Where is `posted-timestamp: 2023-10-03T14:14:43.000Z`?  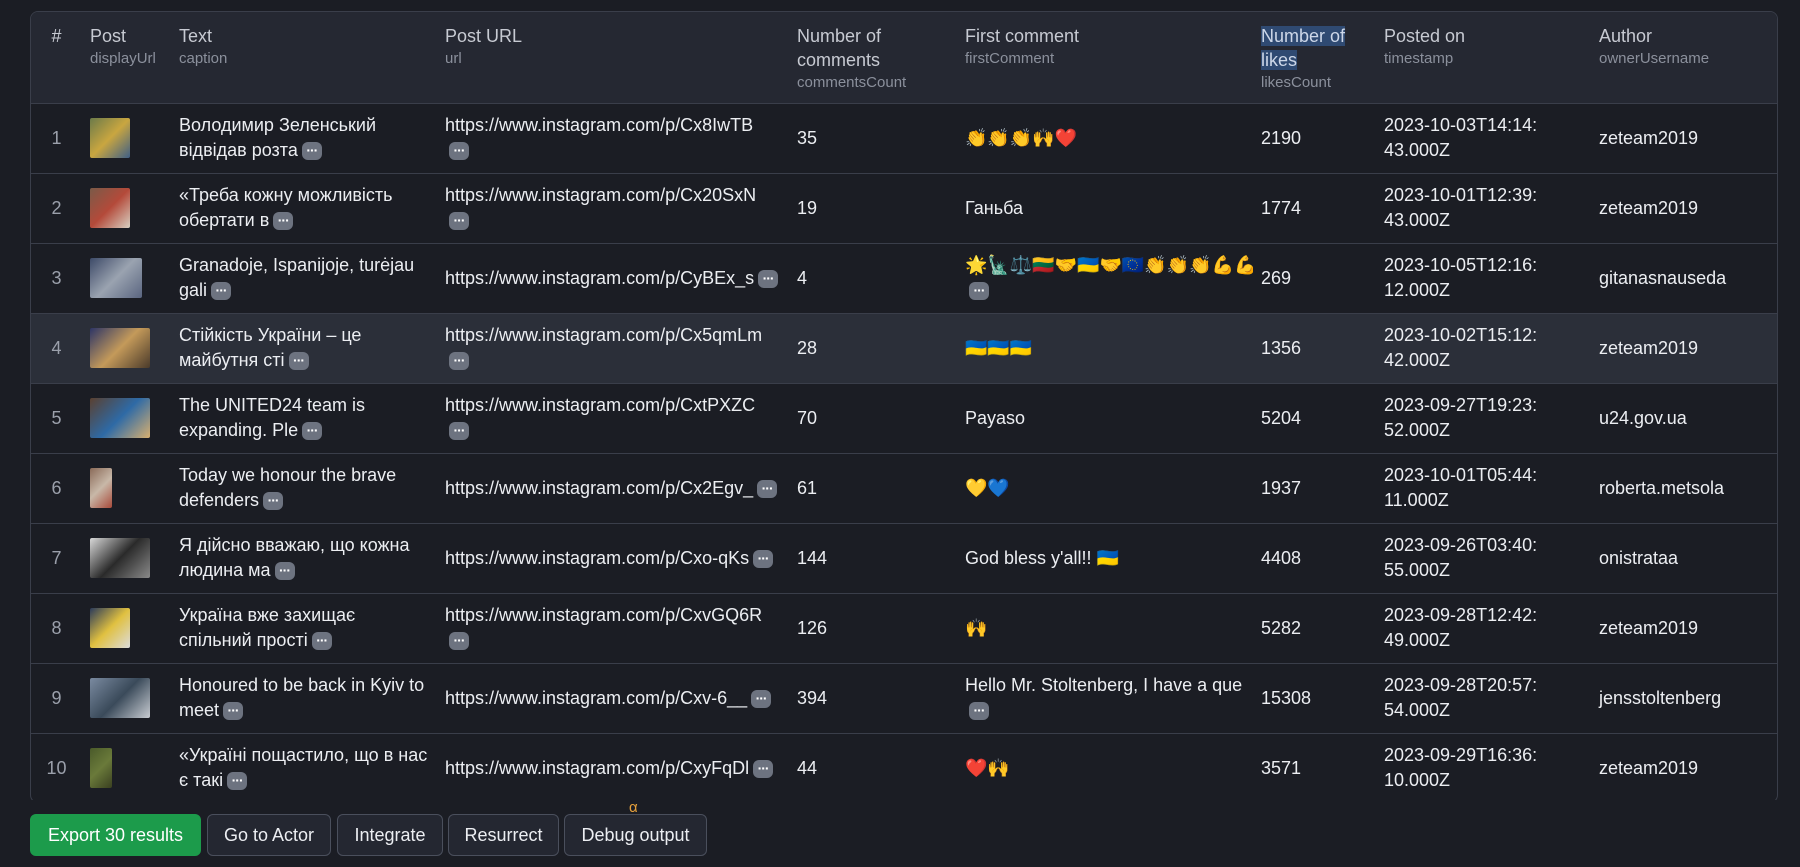
posted-timestamp: 2023-10-03T14:14:43.000Z is located at coordinates (1461, 137).